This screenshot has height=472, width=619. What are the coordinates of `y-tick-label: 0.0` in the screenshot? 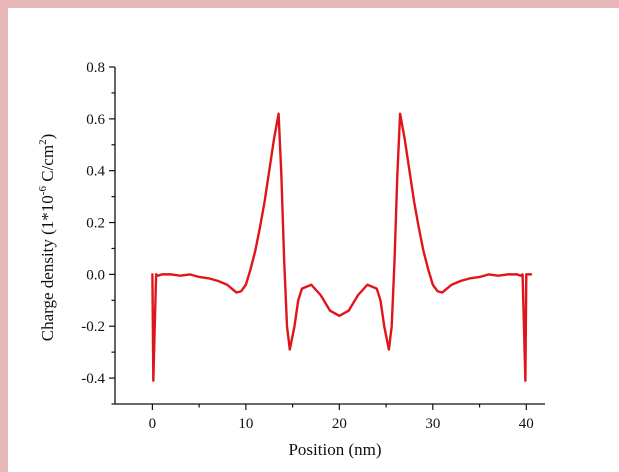 It's located at (95, 275).